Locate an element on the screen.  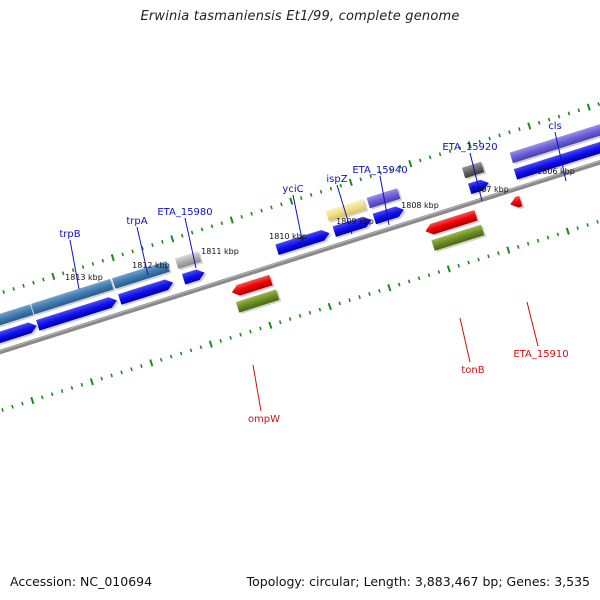
accession-text: Accession: NC_010694 is located at coordinates (81, 581).